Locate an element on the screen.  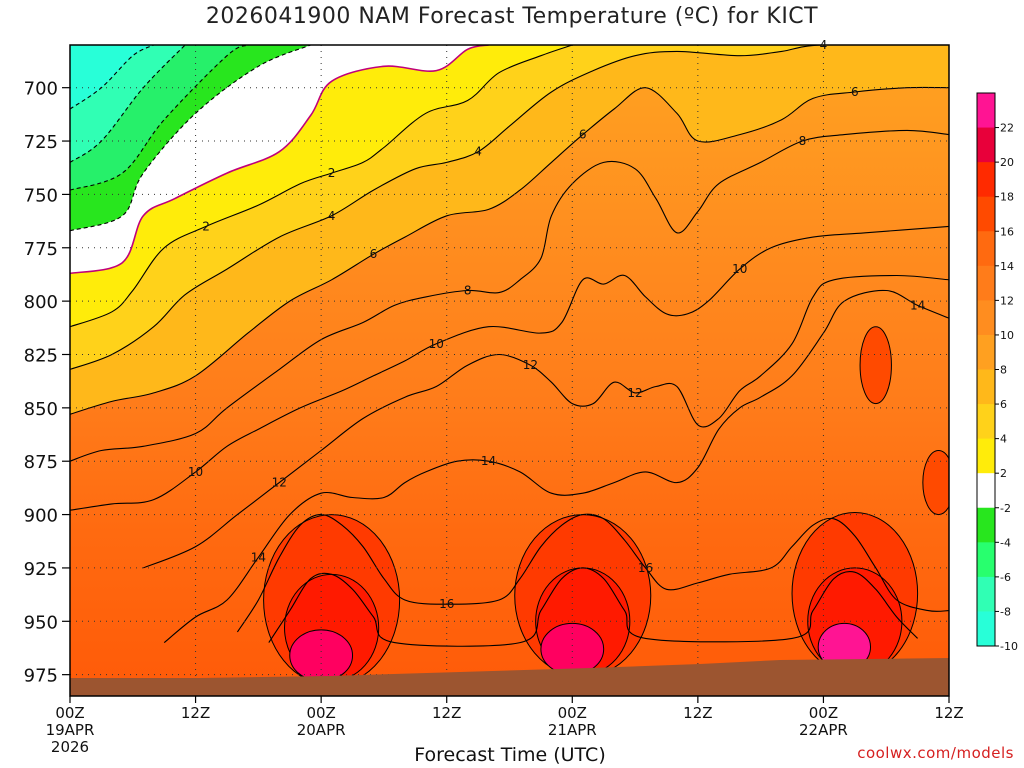
contour-label-12-0: 12 is located at coordinates (279, 483).